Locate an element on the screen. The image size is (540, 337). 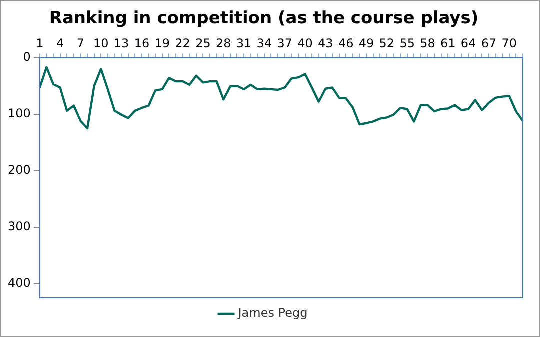
x-tick-label: 61 is located at coordinates (448, 43).